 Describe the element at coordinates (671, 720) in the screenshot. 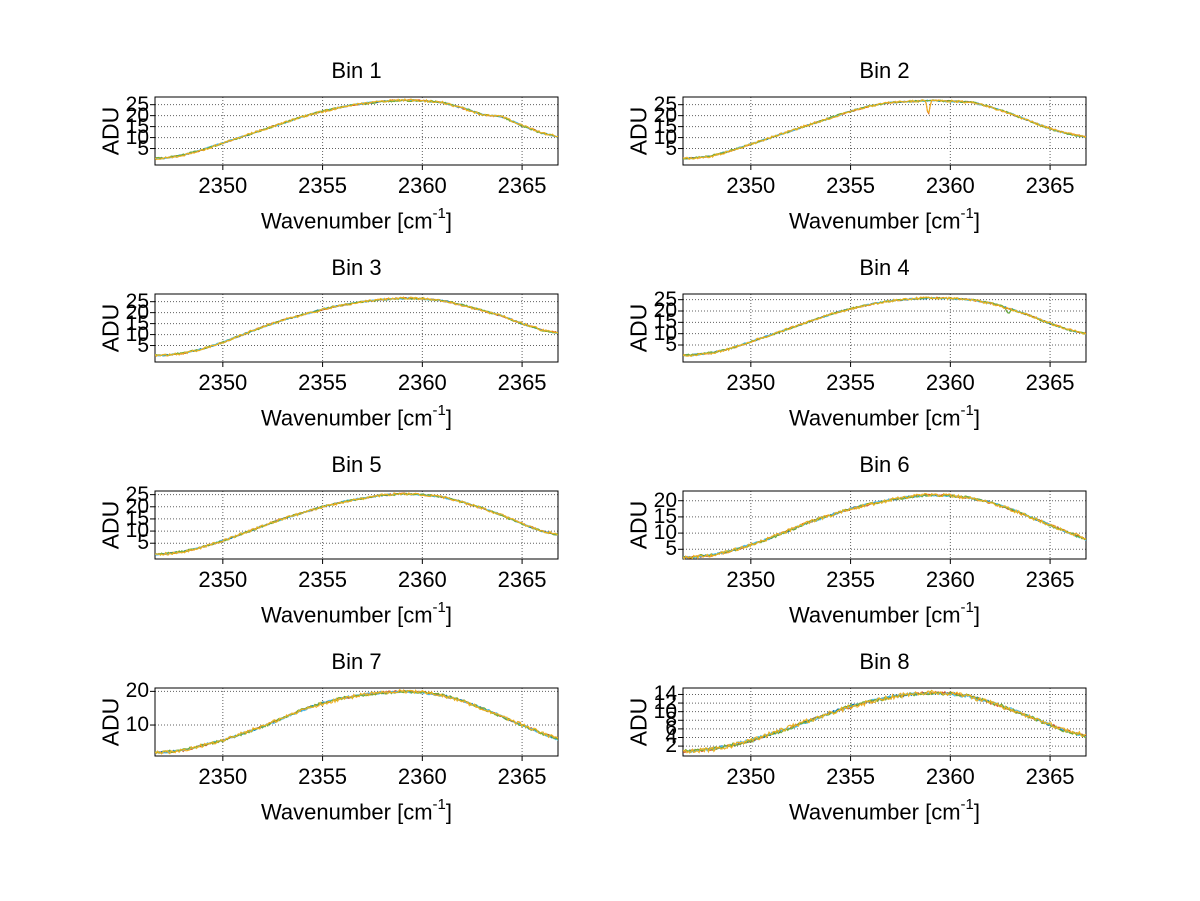

I see `y-tick-label: 8` at that location.